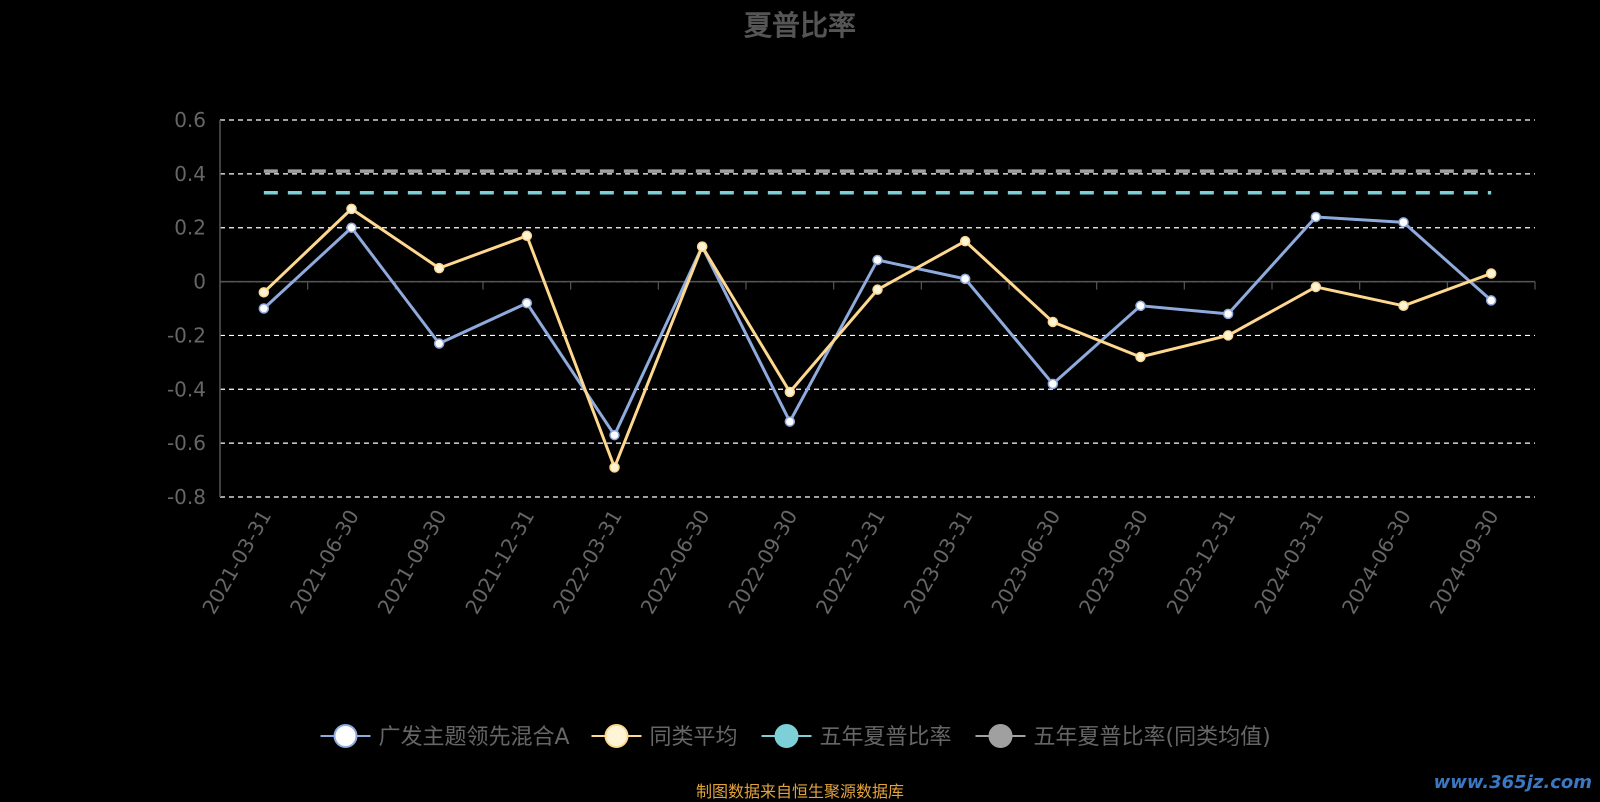  Describe the element at coordinates (938, 562) in the screenshot. I see `x-tick-label: 2023-03-31` at that location.